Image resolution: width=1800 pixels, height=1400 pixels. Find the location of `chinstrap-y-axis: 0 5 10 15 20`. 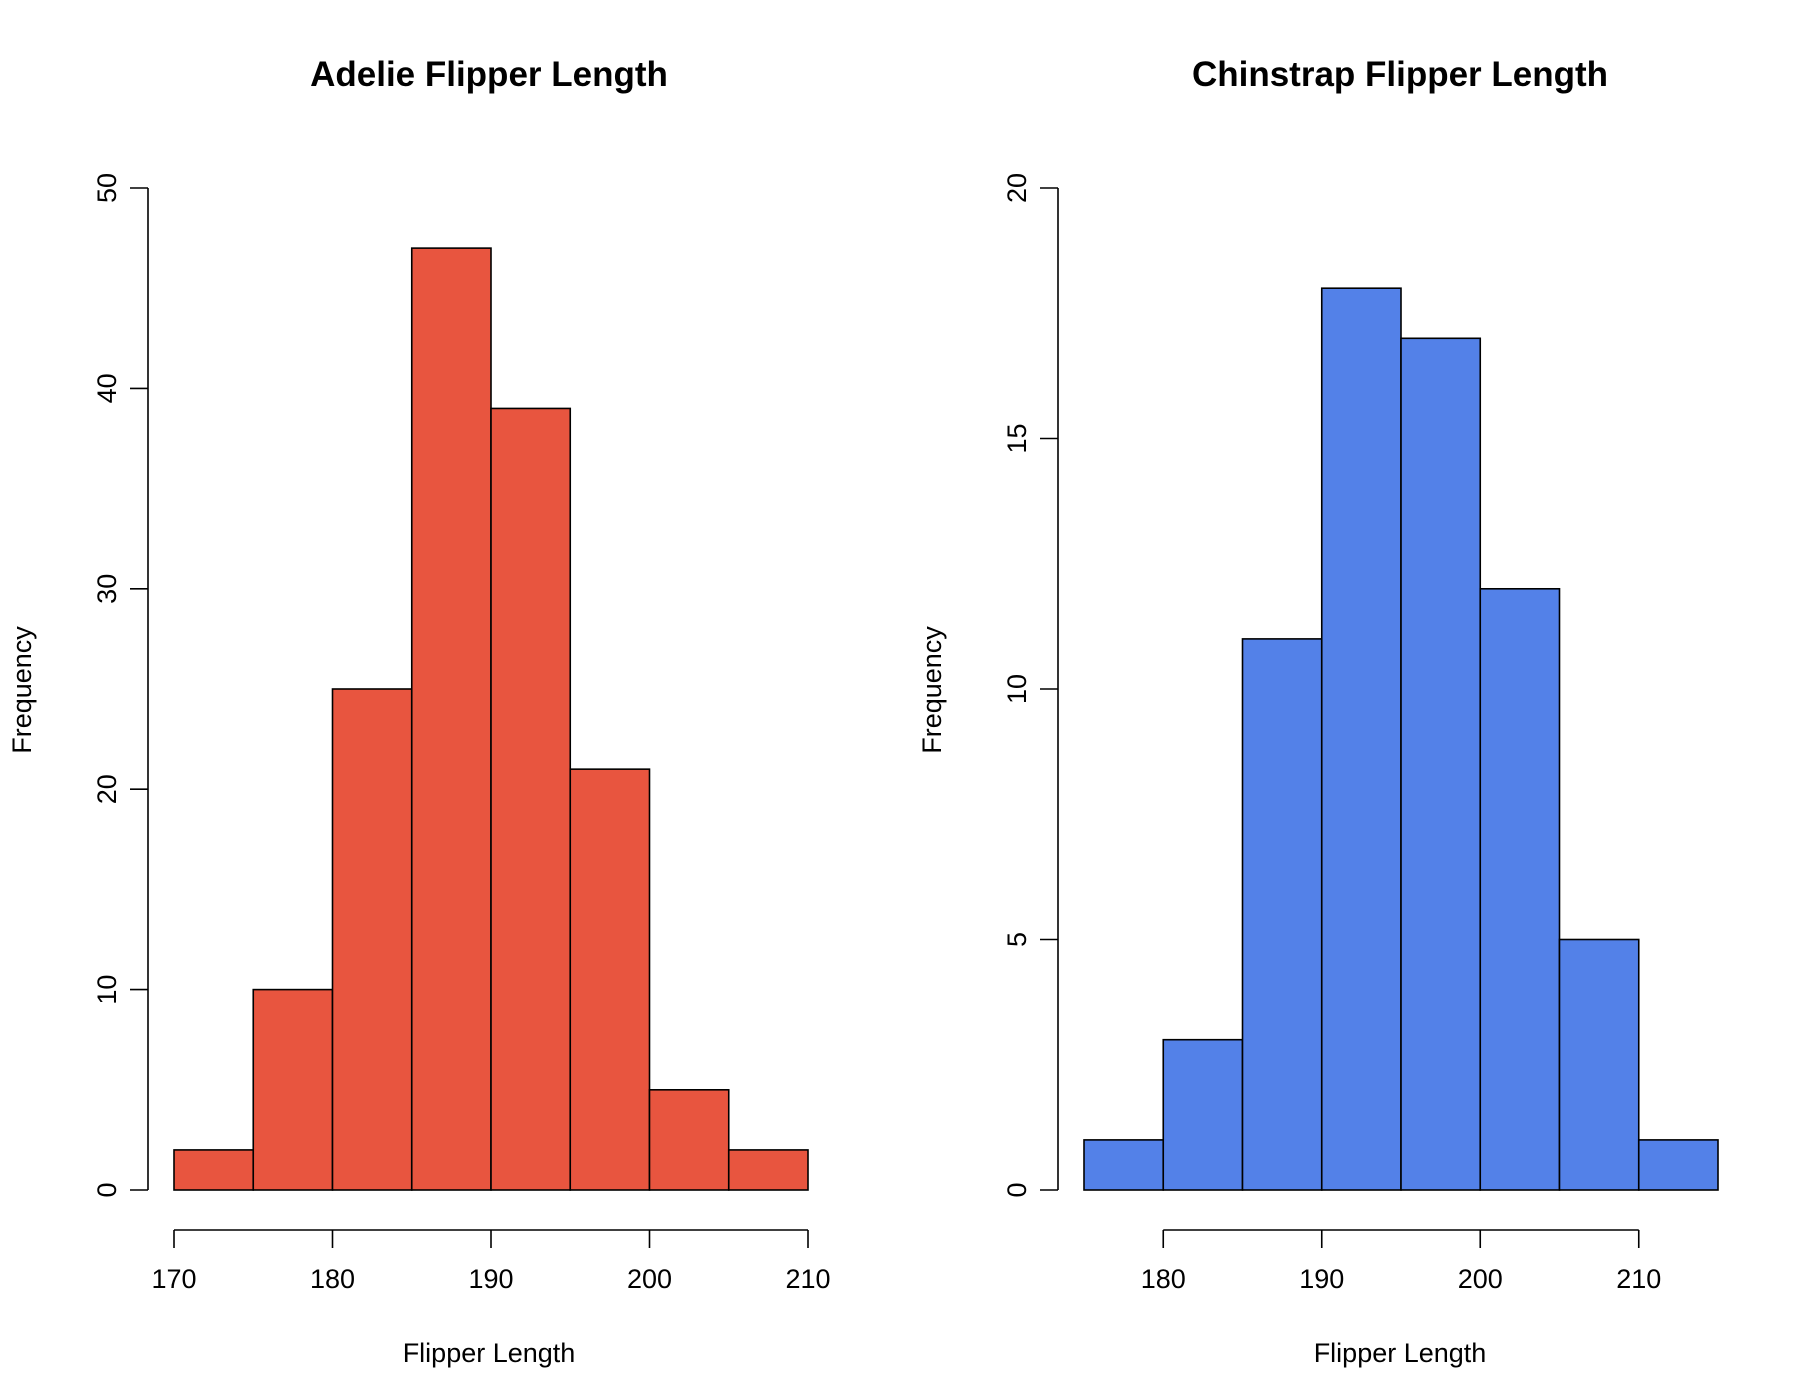

chinstrap-y-axis: 0 5 10 15 20 is located at coordinates (1030, 685).